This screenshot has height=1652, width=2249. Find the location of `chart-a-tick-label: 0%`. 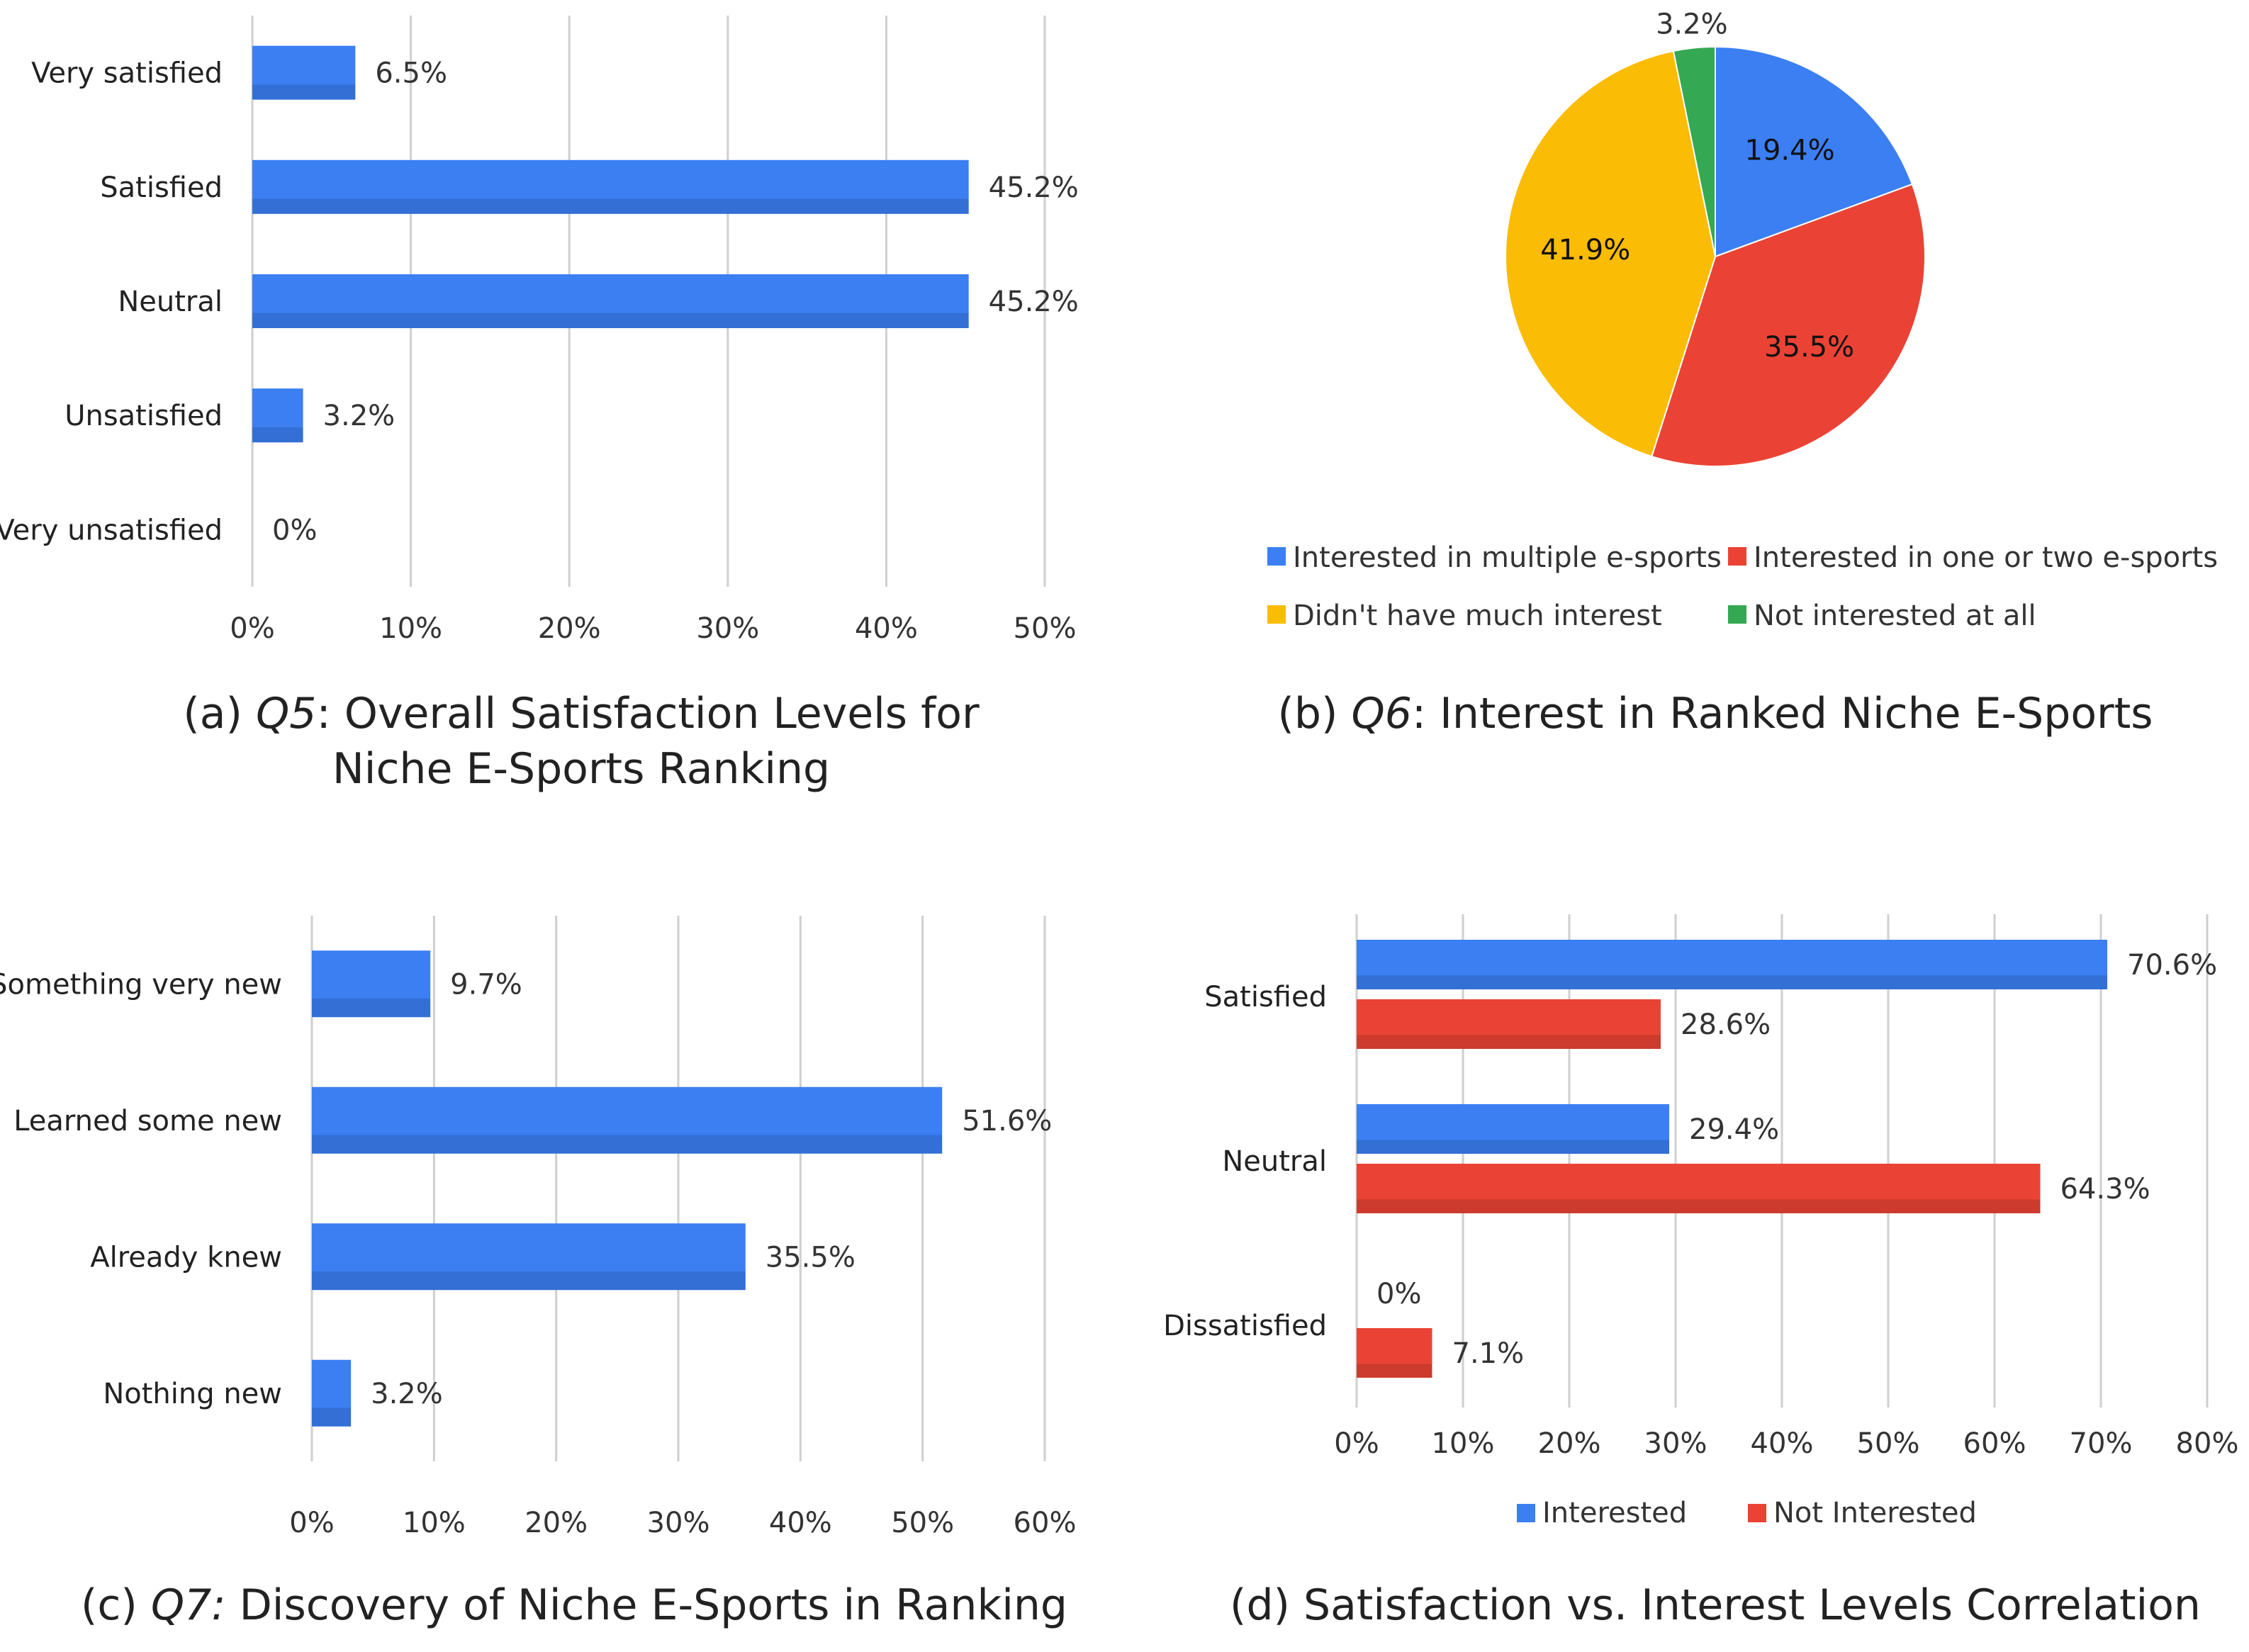

chart-a-tick-label: 0% is located at coordinates (252, 628).